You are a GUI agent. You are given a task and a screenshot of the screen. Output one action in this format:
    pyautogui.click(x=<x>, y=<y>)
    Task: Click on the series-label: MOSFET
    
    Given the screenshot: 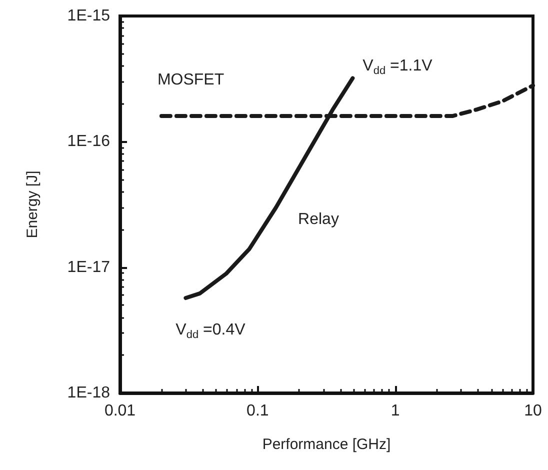 What is the action you would take?
    pyautogui.click(x=190, y=80)
    